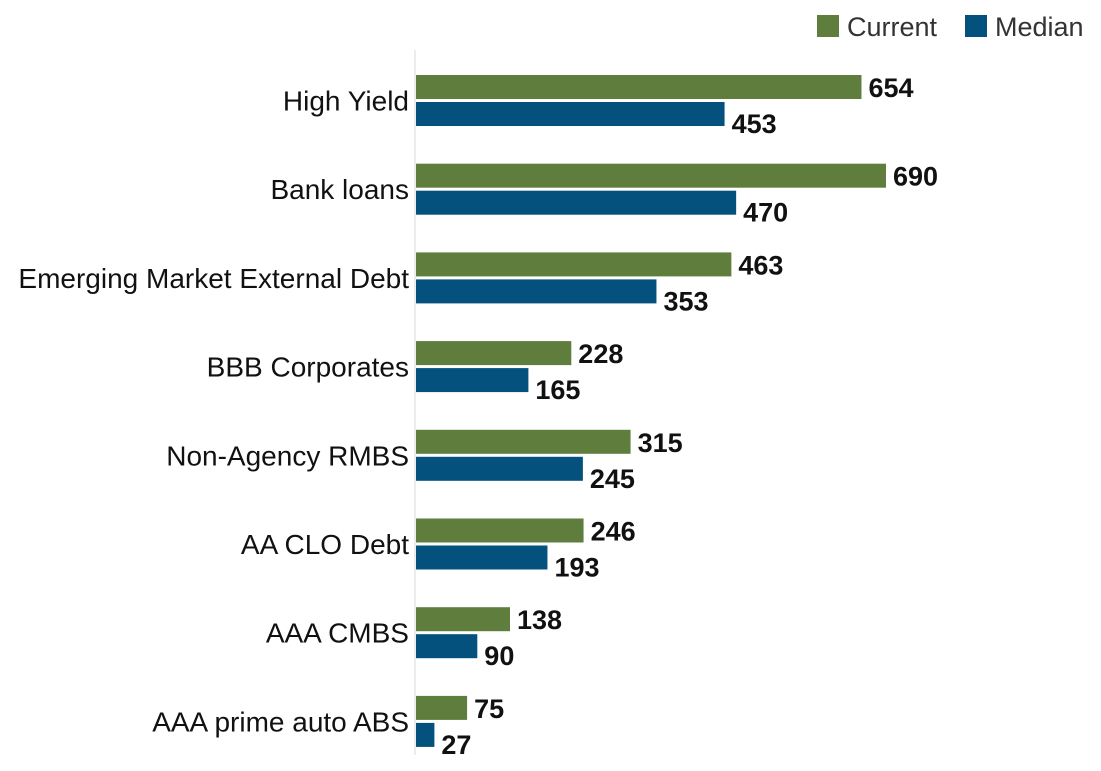 The height and width of the screenshot is (771, 1101). Describe the element at coordinates (523, 441) in the screenshot. I see `bar-current-non-agency-rmbs` at that location.